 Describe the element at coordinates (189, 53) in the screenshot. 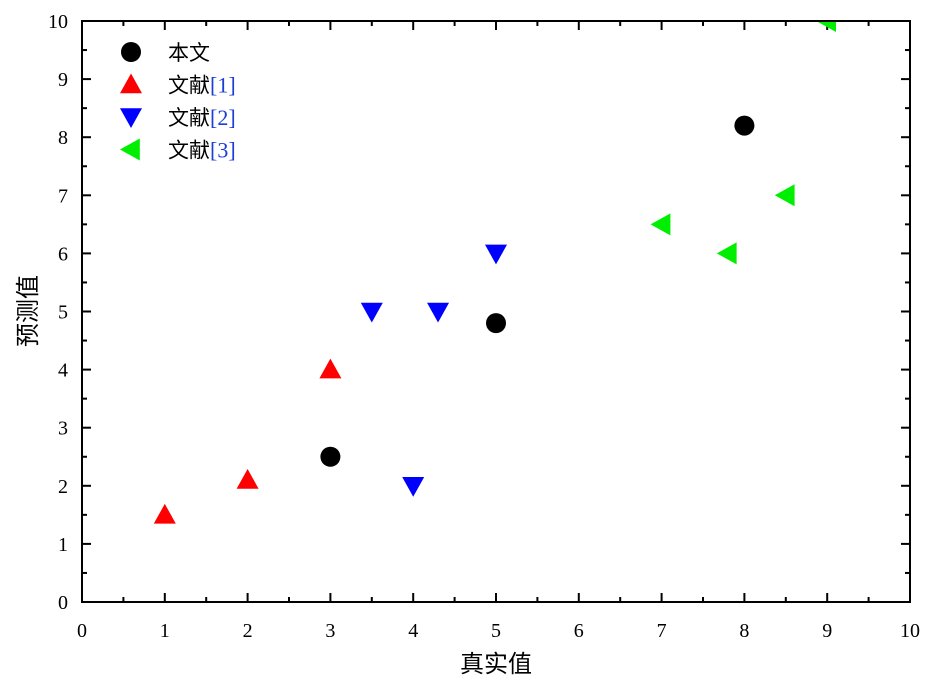

I see `legend-label: 本文` at that location.